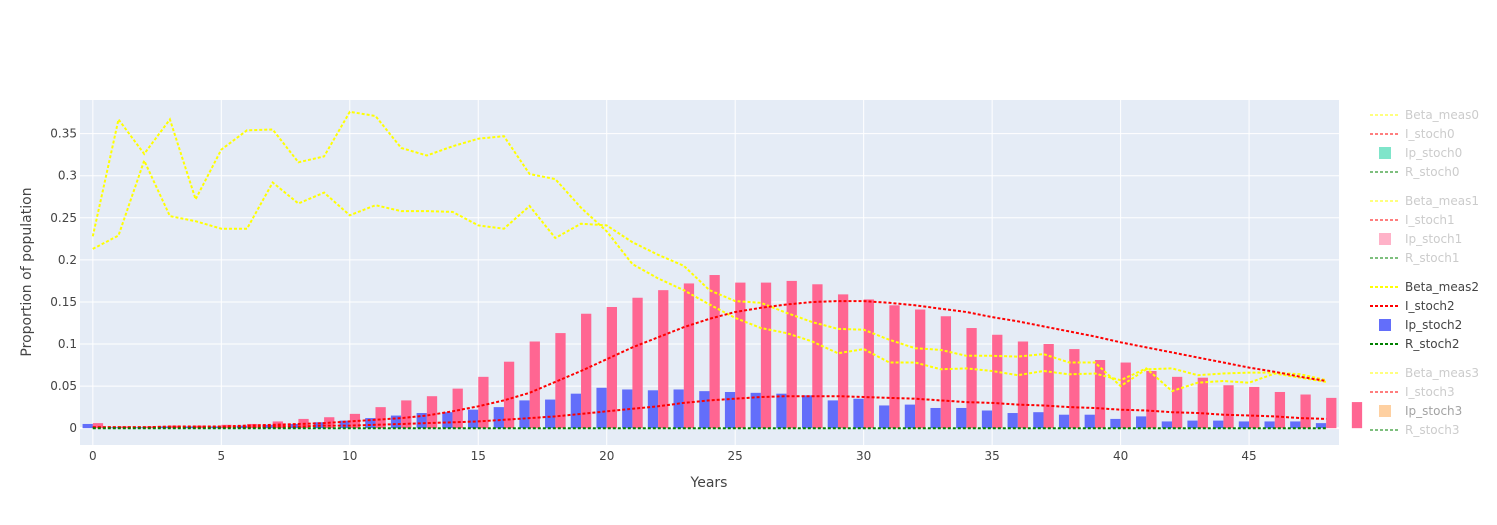 The image size is (1497, 525). I want to click on legend-item-Beta_meas0: Beta_meas0, so click(1424, 115).